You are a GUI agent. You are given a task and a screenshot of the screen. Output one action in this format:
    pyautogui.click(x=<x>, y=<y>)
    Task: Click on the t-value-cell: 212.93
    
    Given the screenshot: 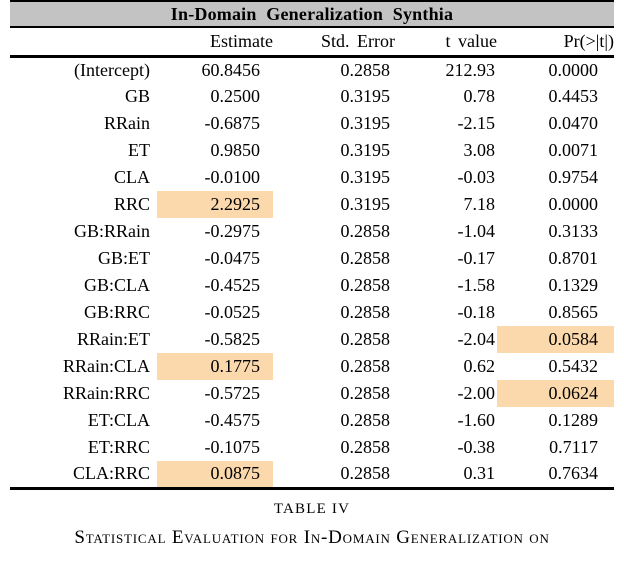 What is the action you would take?
    pyautogui.click(x=470, y=69)
    